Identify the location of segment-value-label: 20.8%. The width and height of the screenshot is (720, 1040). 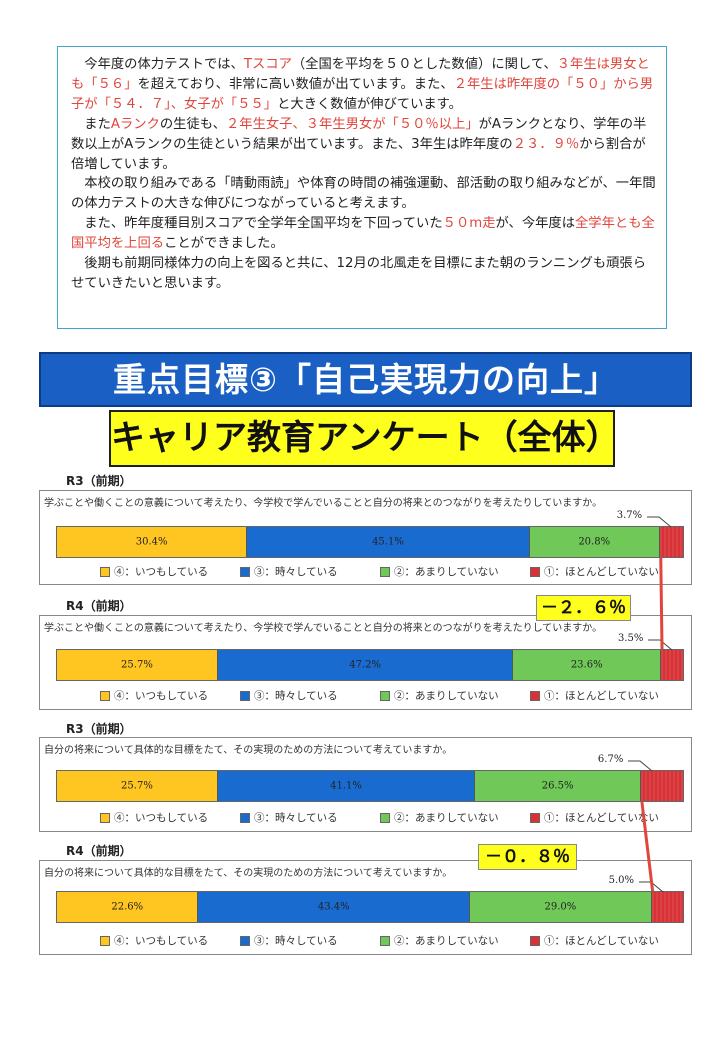
(594, 542).